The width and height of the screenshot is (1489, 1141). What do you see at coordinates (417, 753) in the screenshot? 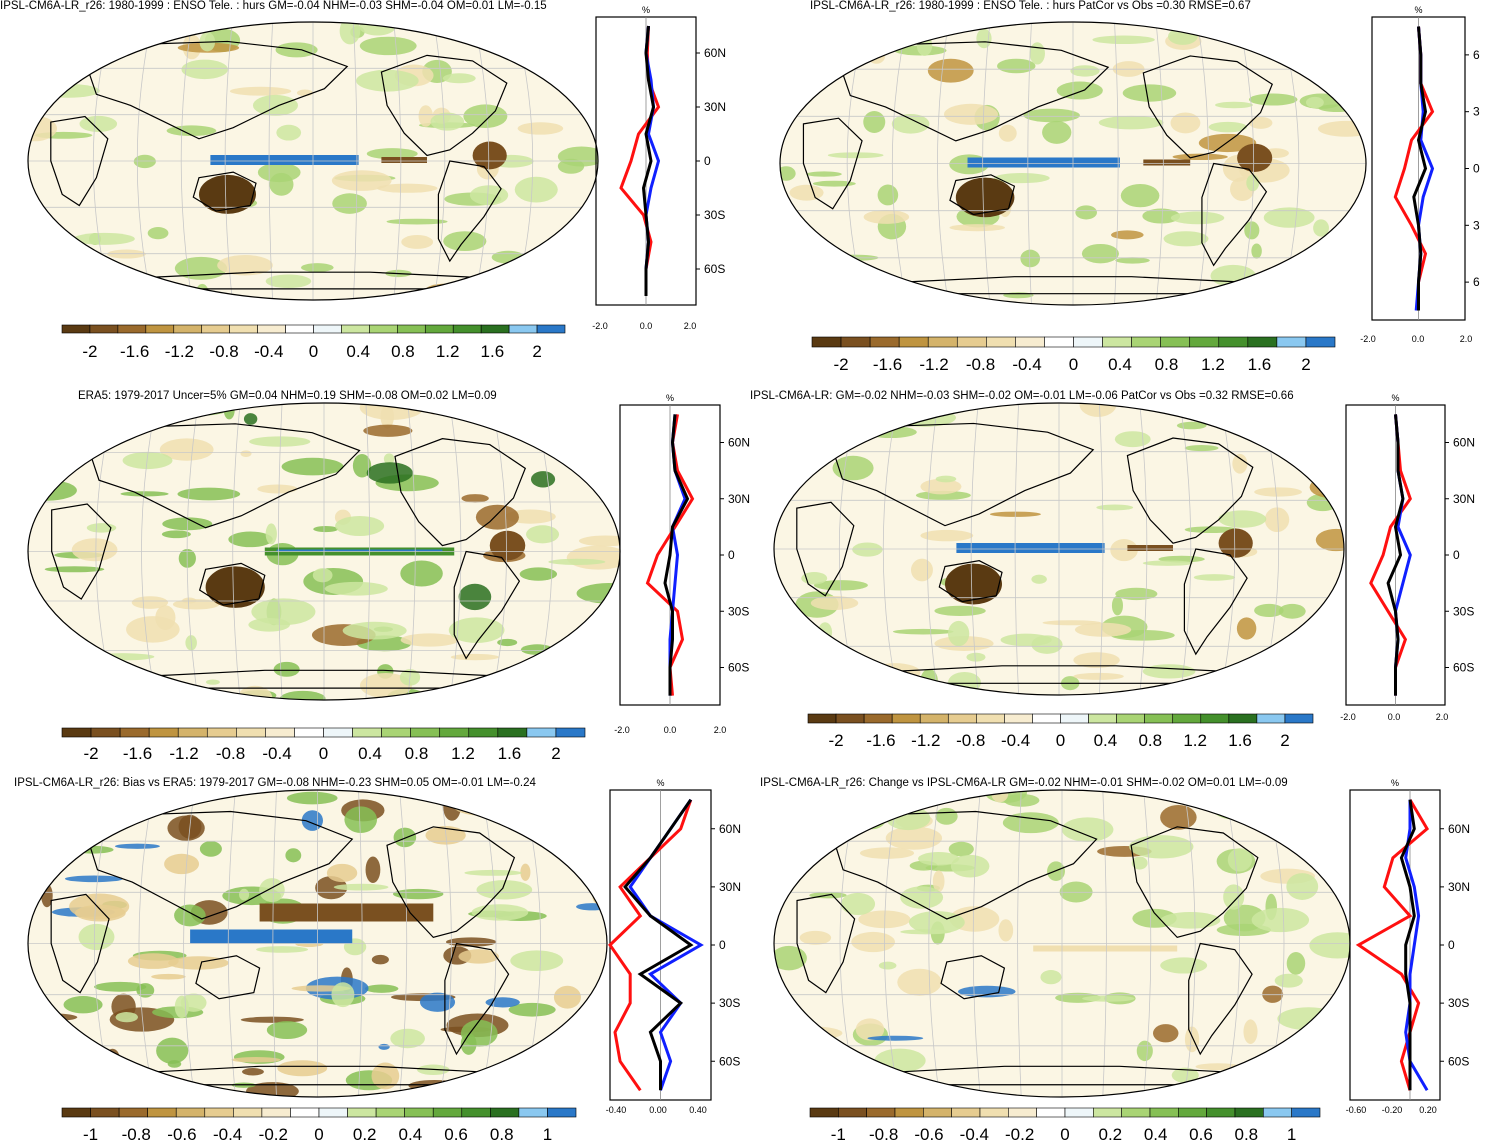
I see `colorbar-tick-label: 0.8` at bounding box center [417, 753].